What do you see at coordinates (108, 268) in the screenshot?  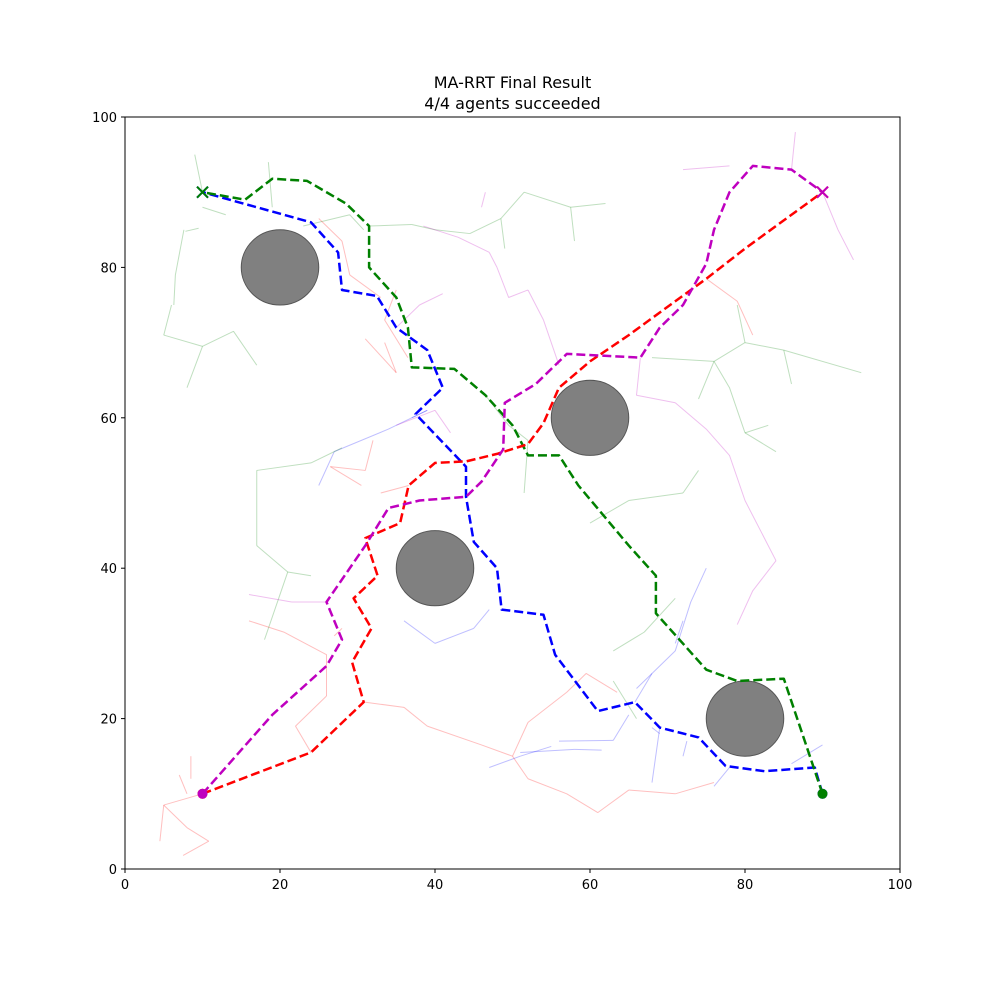 I see `y-tick-label: 80` at bounding box center [108, 268].